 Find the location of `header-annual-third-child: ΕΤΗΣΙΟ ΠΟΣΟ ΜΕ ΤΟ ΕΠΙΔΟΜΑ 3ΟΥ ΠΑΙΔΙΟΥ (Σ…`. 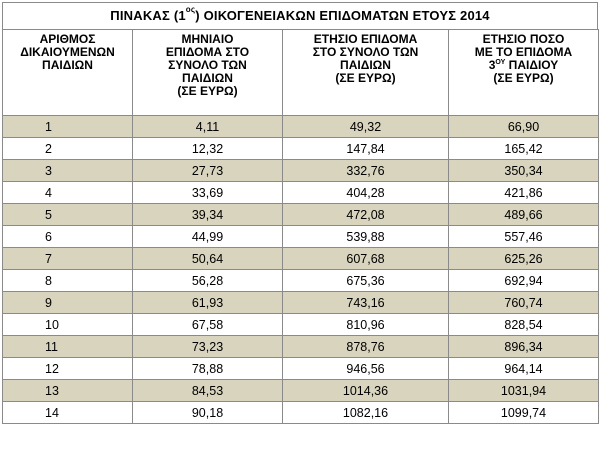

header-annual-third-child: ΕΤΗΣΙΟ ΠΟΣΟ ΜΕ ΤΟ ΕΠΙΔΟΜΑ 3ΟΥ ΠΑΙΔΙΟΥ (Σ… is located at coordinates (523, 72).